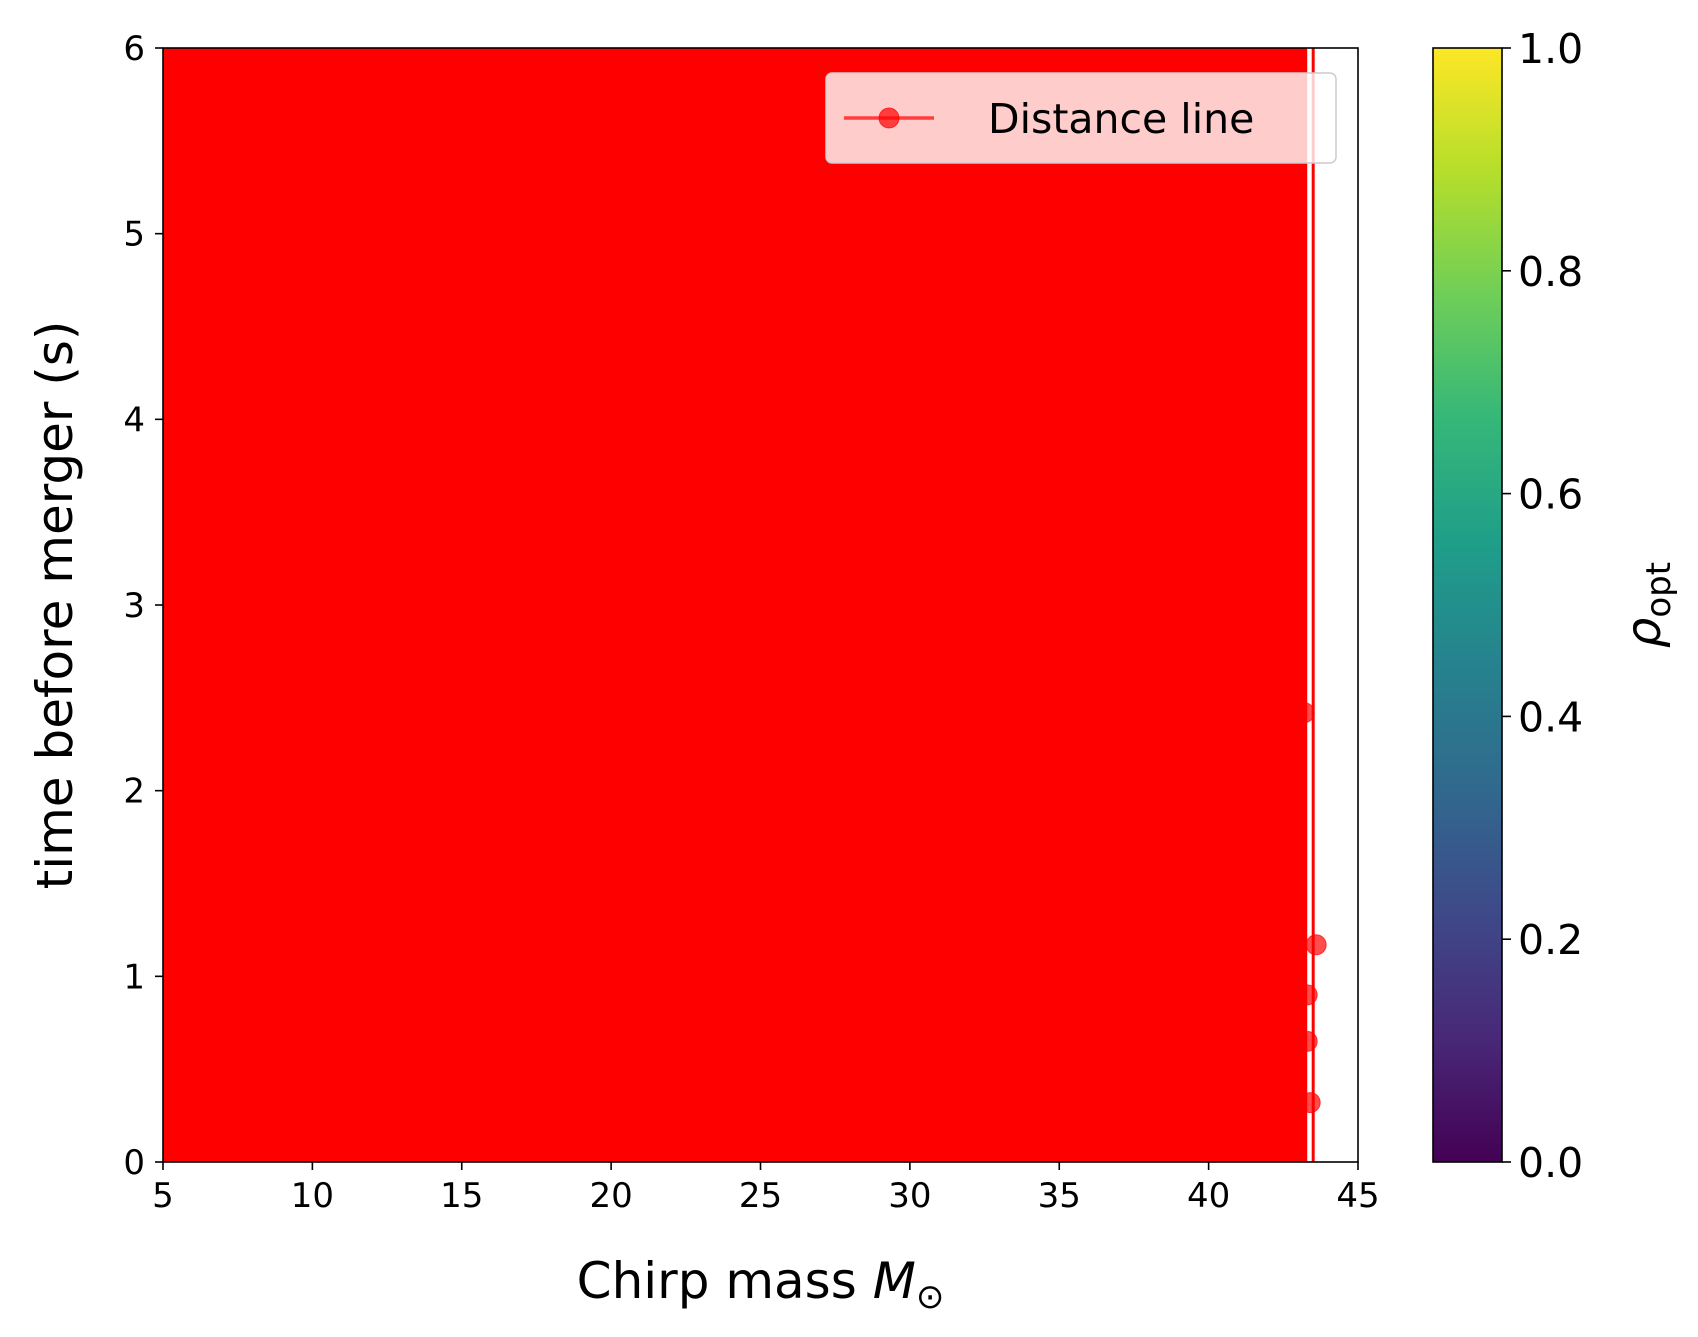 The width and height of the screenshot is (1698, 1337). What do you see at coordinates (1550, 272) in the screenshot?
I see `colorbar-tick-label: 0.8` at bounding box center [1550, 272].